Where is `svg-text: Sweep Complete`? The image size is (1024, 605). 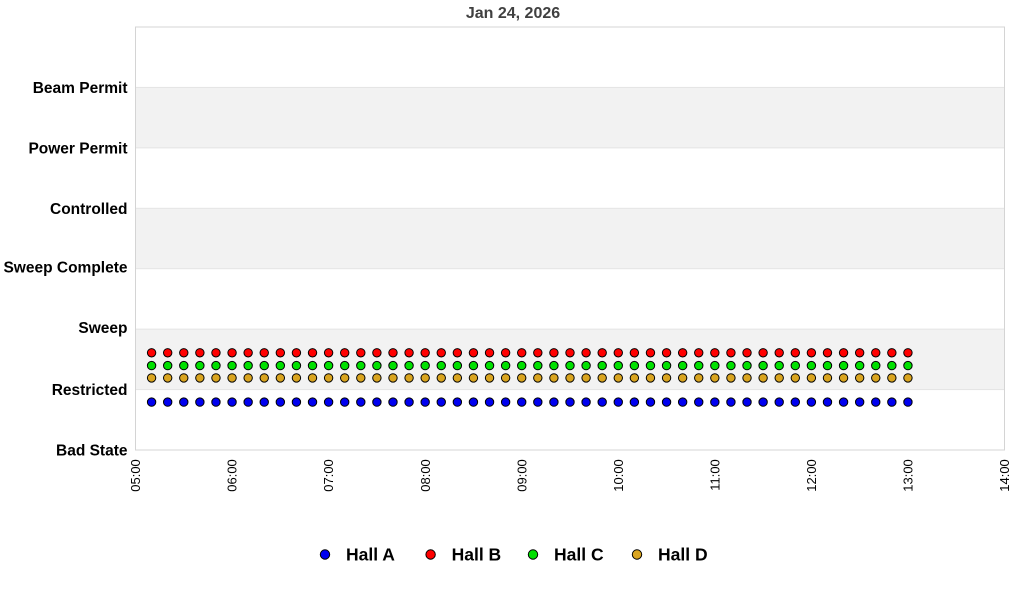
svg-text: Sweep Complete is located at coordinates (65, 268).